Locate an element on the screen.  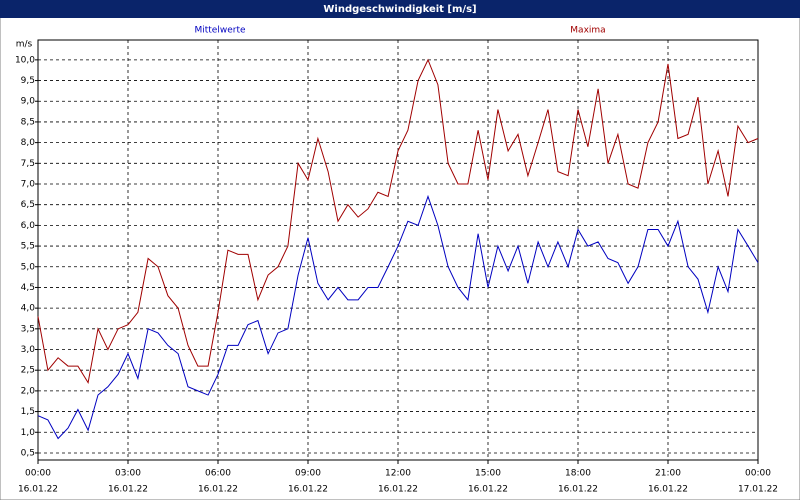
x-tick-label: 21:00 is located at coordinates (668, 474).